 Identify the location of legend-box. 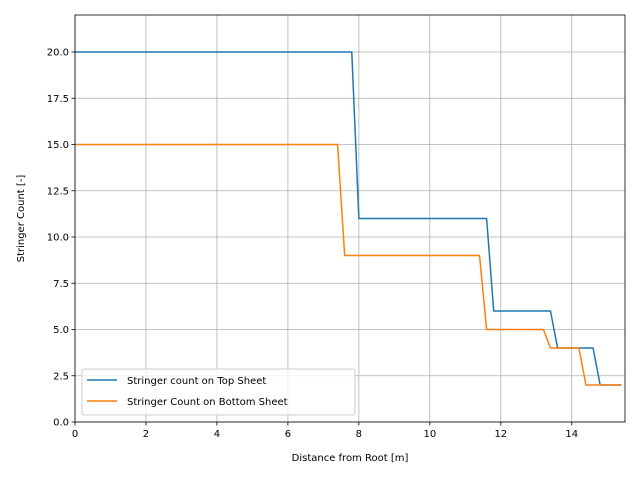
(218, 392).